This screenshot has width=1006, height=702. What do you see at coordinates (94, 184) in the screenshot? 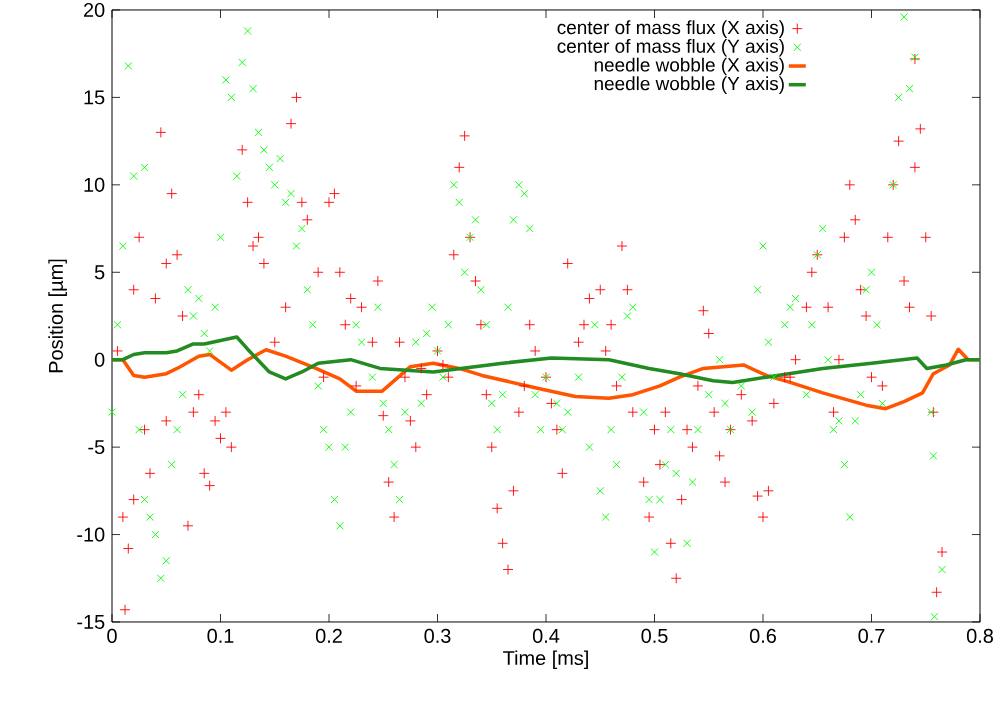
I see `y-tick-label: 10` at bounding box center [94, 184].